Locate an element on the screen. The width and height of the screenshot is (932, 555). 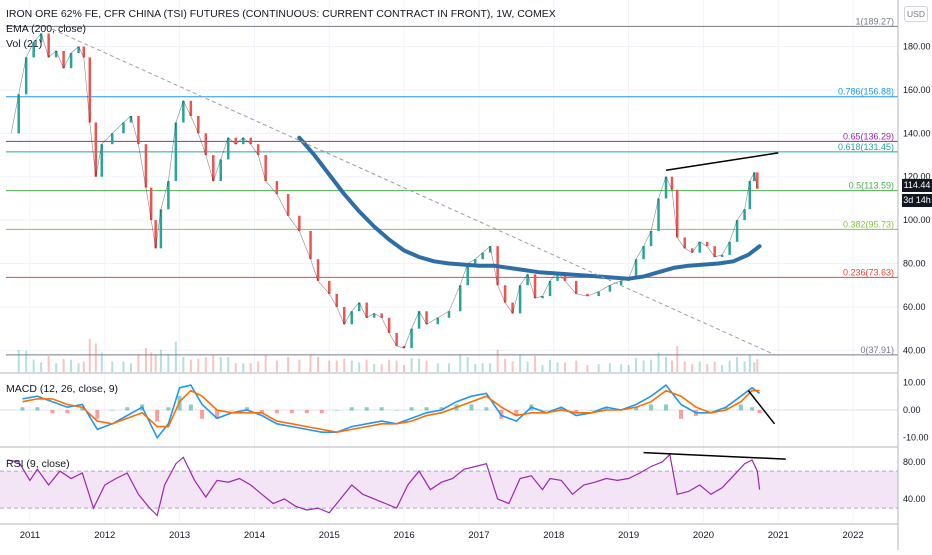
y-tick-label: 60.00 is located at coordinates (914, 307).